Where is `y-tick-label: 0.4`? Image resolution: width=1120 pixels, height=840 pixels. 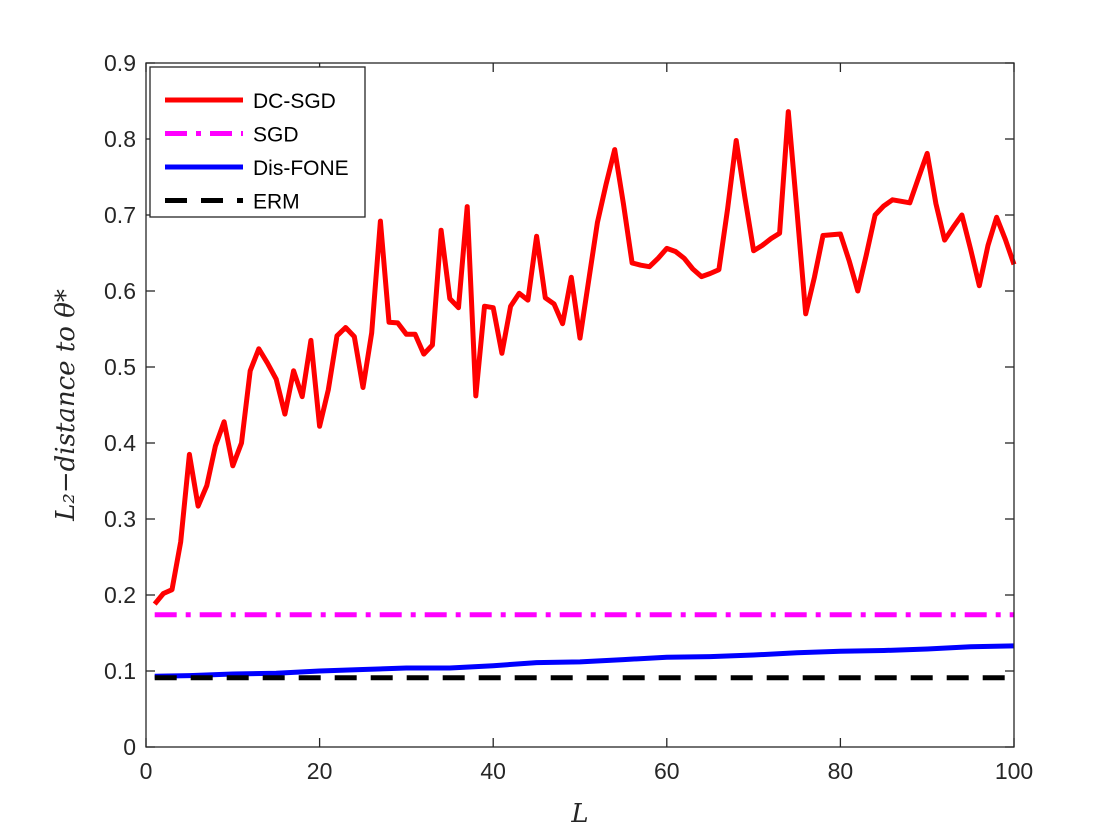
y-tick-label: 0.4 is located at coordinates (120, 443).